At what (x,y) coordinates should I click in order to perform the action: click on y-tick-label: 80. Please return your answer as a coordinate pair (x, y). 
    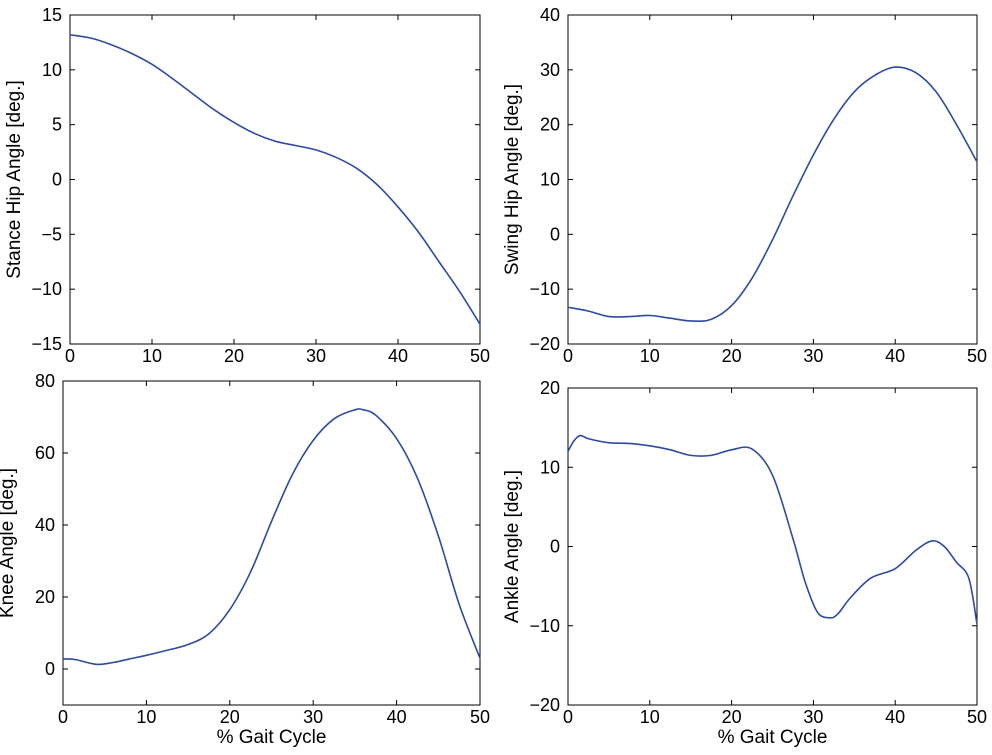
    Looking at the image, I should click on (45, 381).